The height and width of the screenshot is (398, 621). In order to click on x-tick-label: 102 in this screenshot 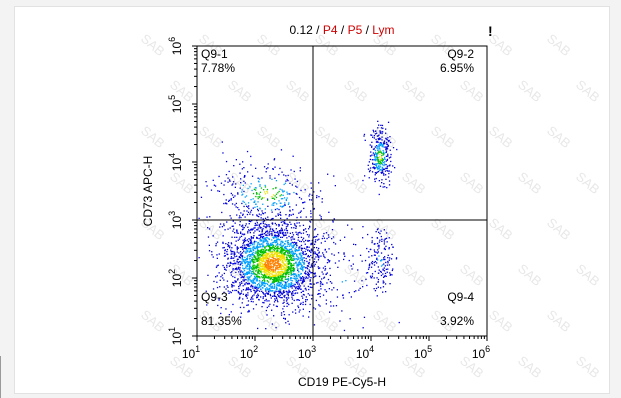, I will do `click(249, 352)`.